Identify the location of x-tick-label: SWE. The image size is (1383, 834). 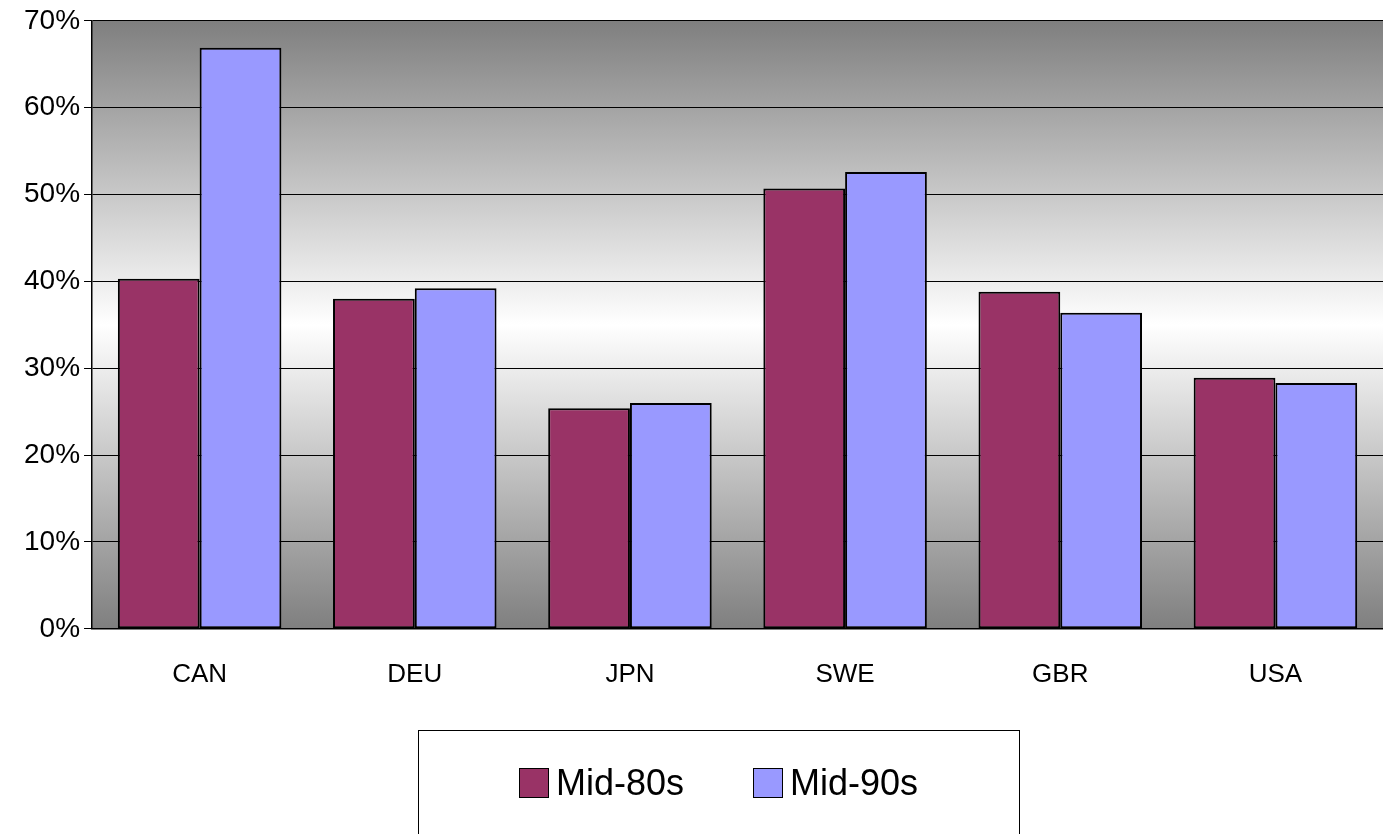
(845, 672).